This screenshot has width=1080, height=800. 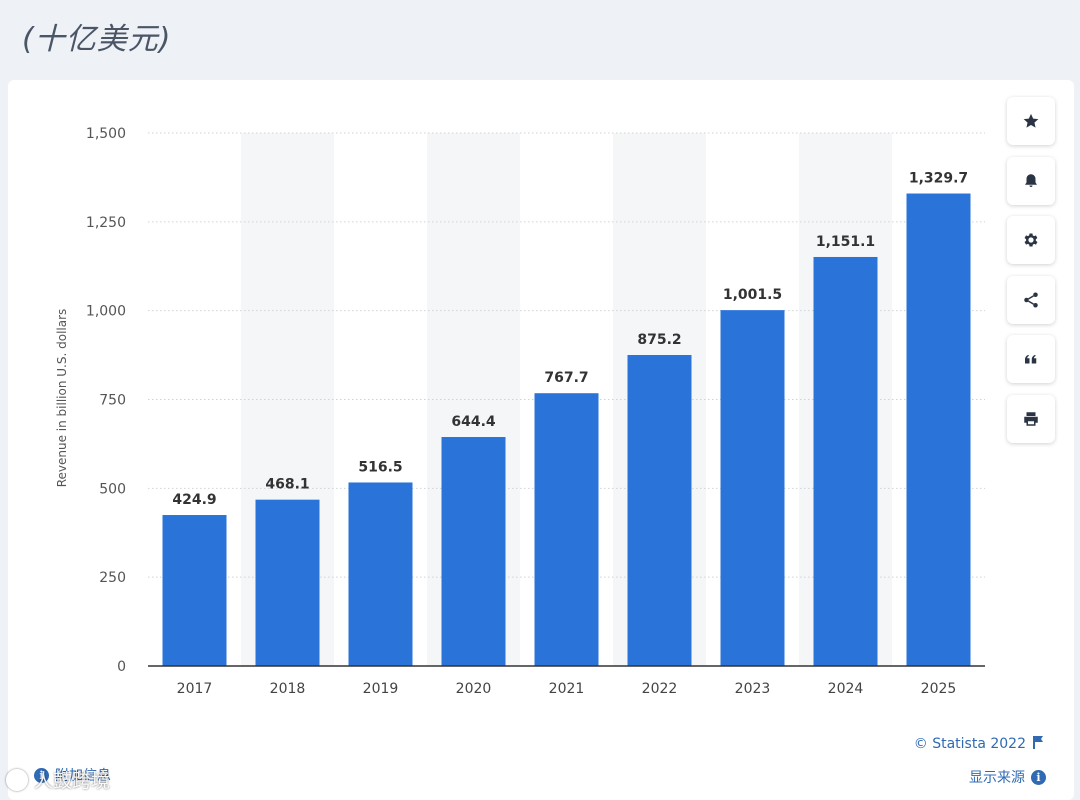 I want to click on chart-toolbar, so click(x=1031, y=276).